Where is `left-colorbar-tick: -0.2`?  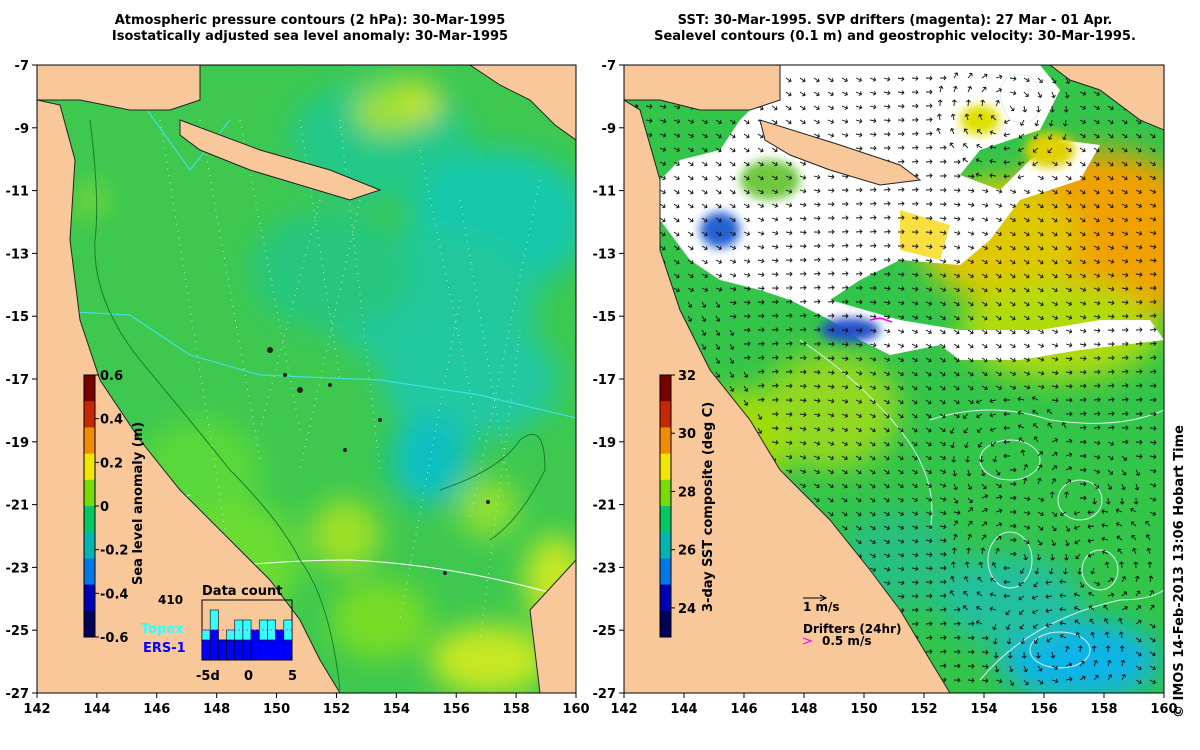
left-colorbar-tick: -0.2 is located at coordinates (114, 551).